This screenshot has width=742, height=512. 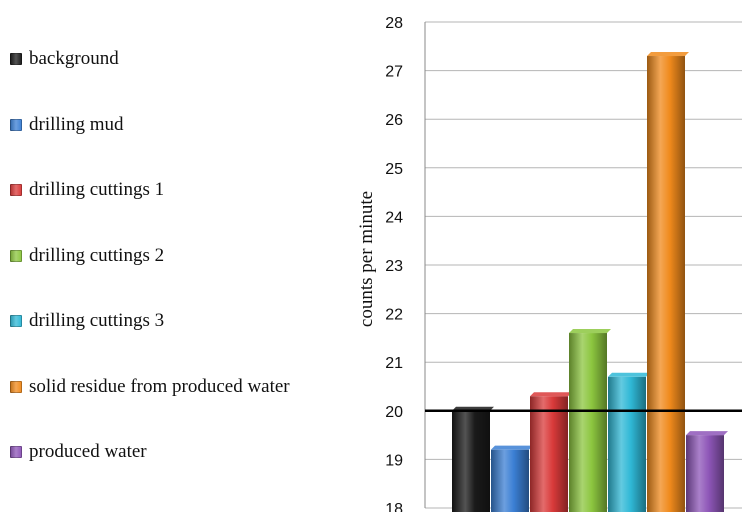 What do you see at coordinates (394, 169) in the screenshot?
I see `y-tick-label: 25` at bounding box center [394, 169].